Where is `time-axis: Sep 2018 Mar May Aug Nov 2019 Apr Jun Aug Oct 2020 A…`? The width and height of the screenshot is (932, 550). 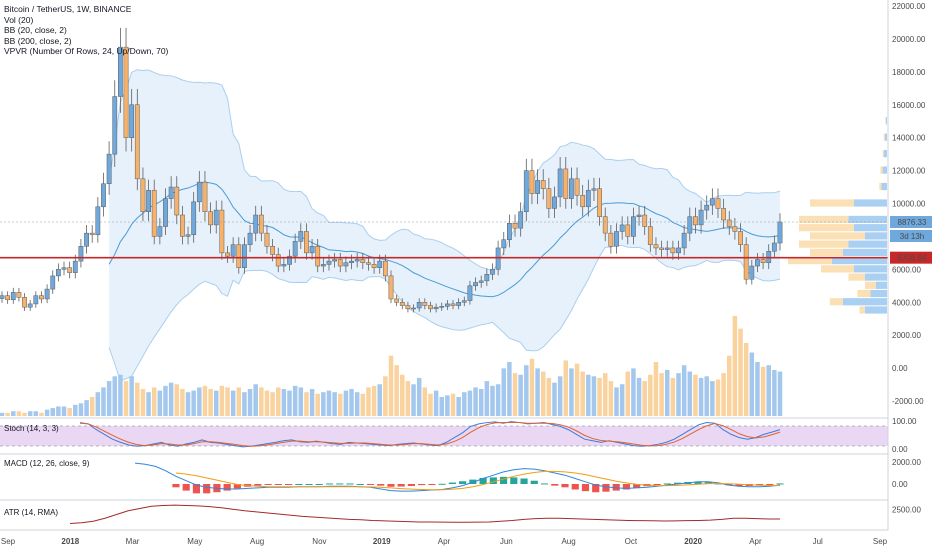 time-axis: Sep 2018 Mar May Aug Nov 2019 Apr Jun Aug Oct 2020 A… is located at coordinates (444, 541).